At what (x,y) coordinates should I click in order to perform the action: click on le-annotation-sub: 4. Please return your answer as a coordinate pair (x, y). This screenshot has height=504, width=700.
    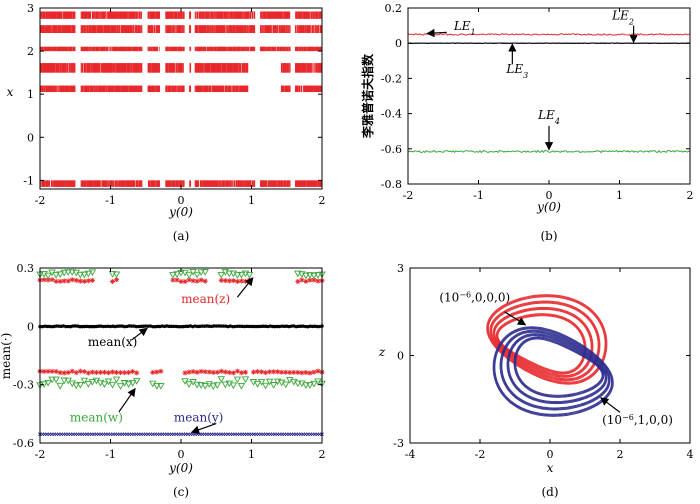
    Looking at the image, I should click on (557, 120).